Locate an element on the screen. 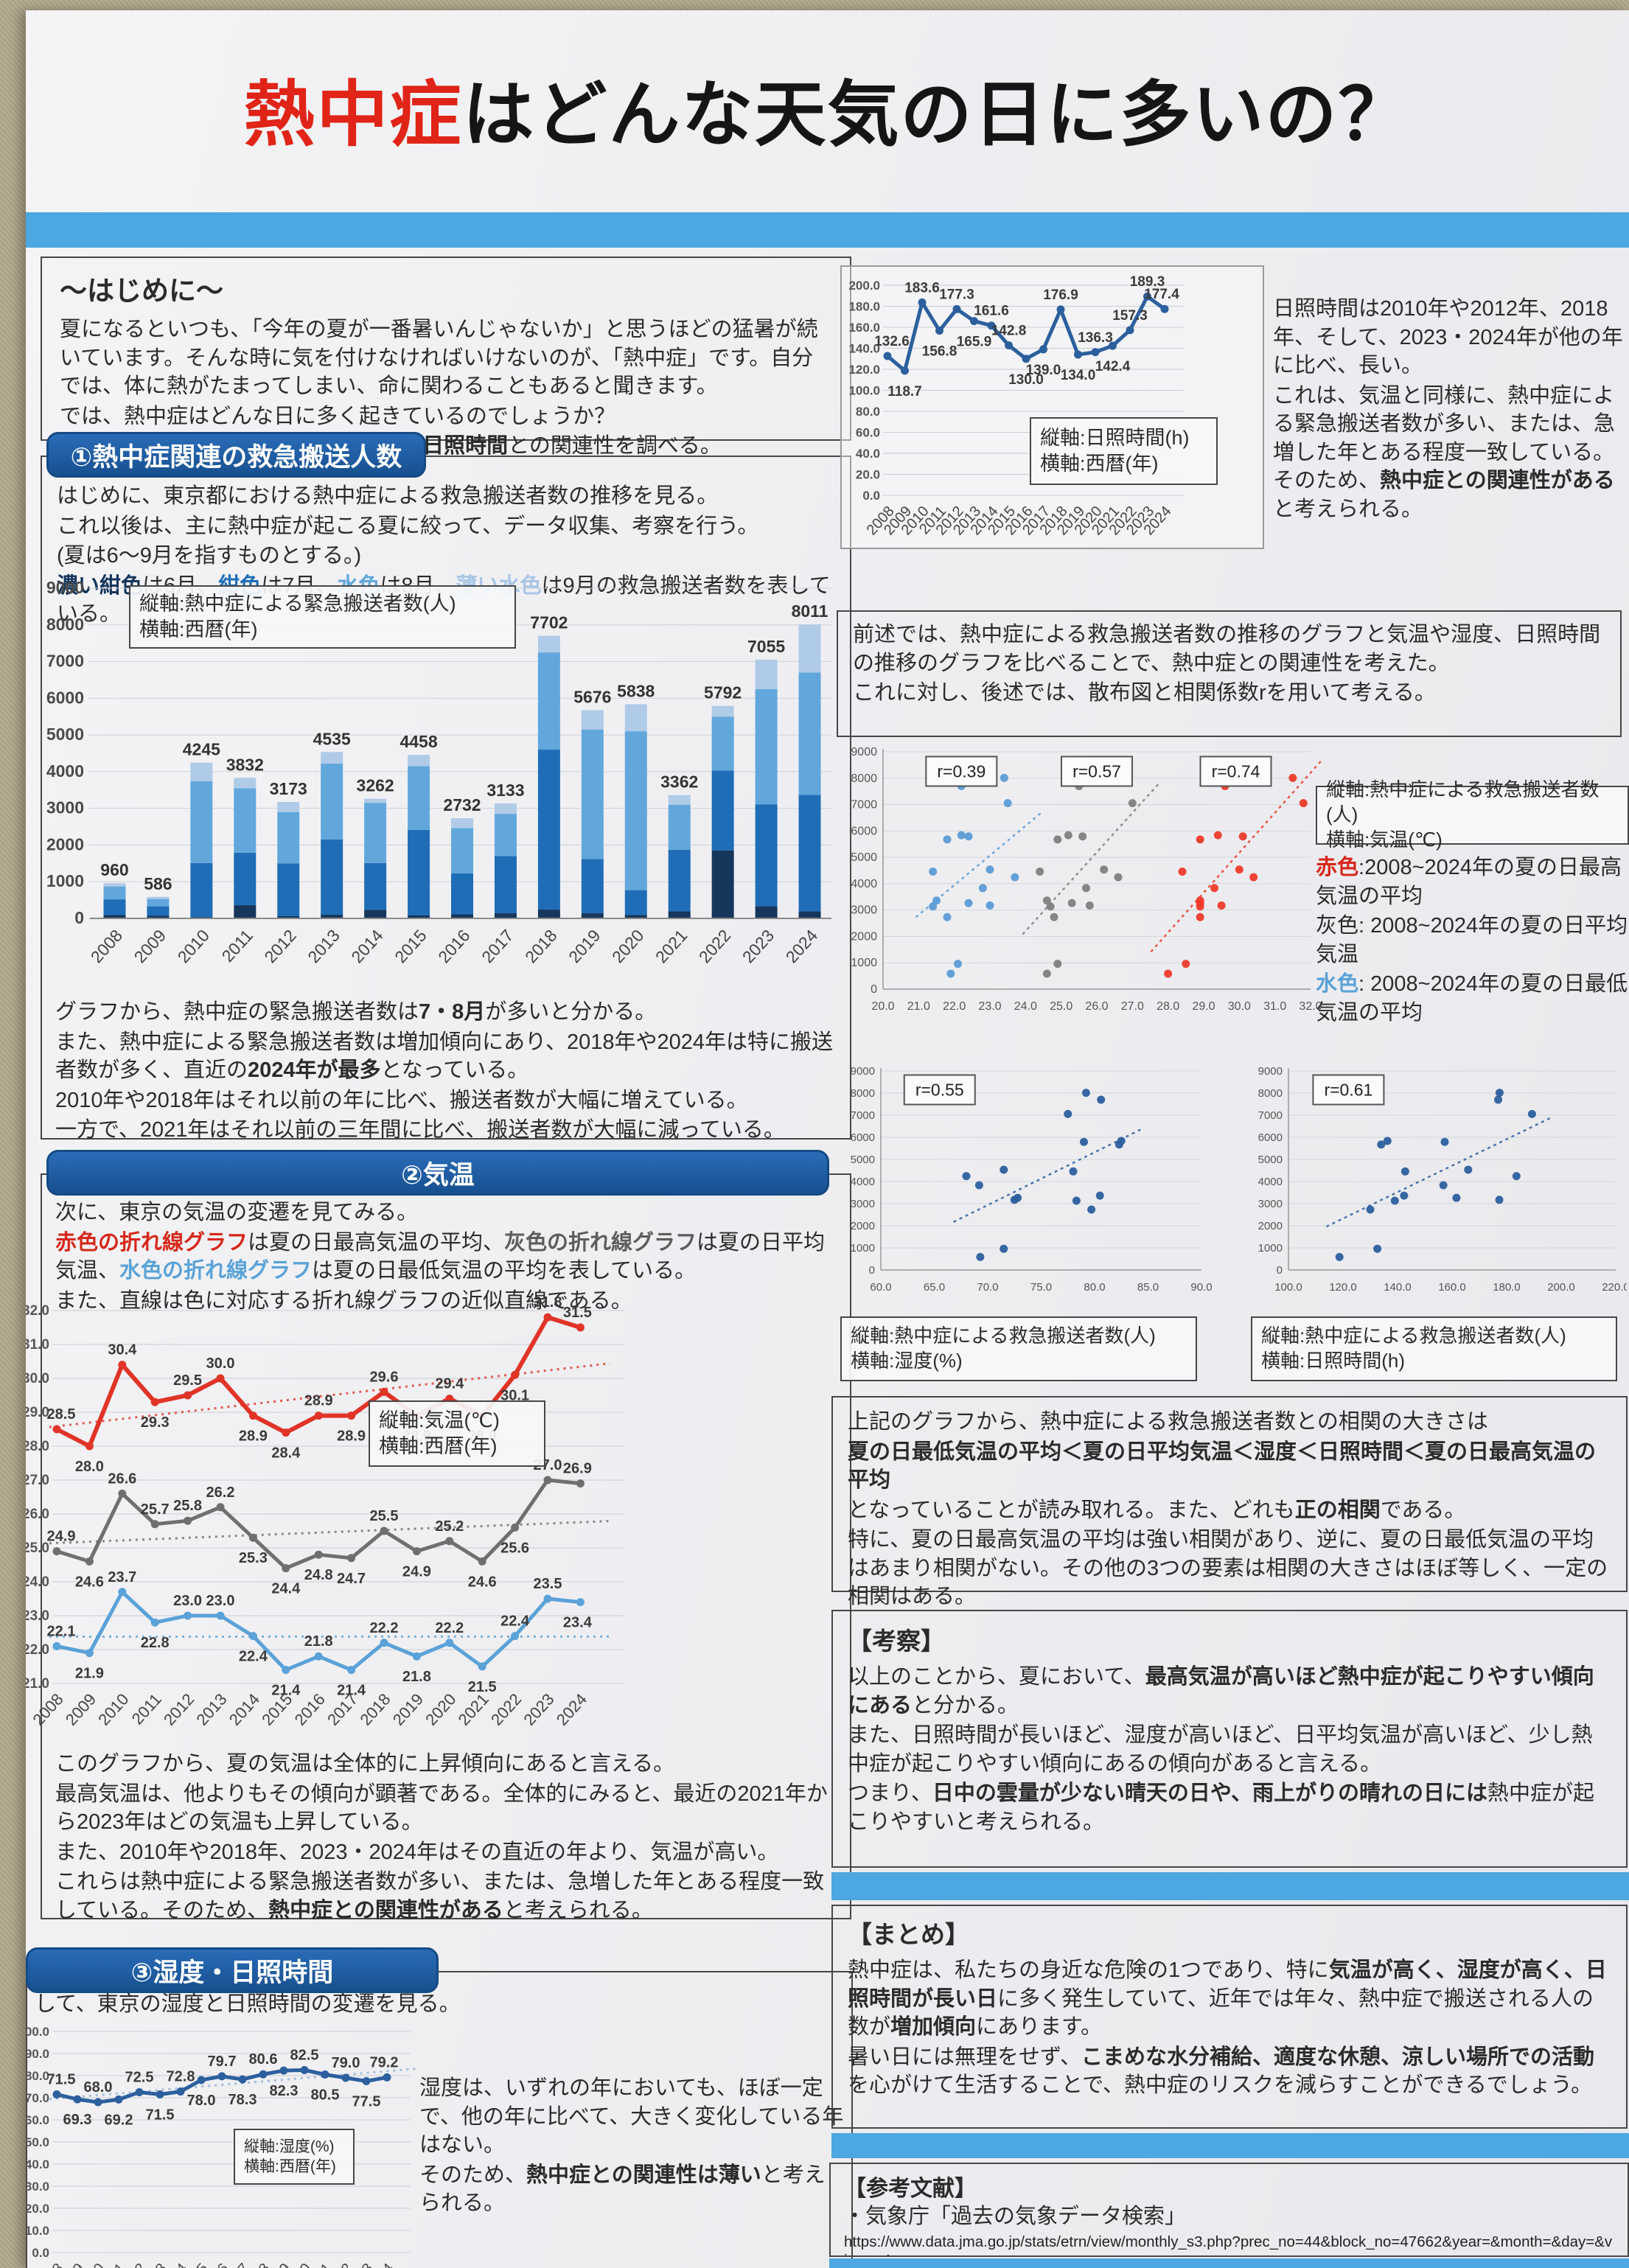 The width and height of the screenshot is (1629, 2268). svg-text: 30.0 is located at coordinates (38, 1378).